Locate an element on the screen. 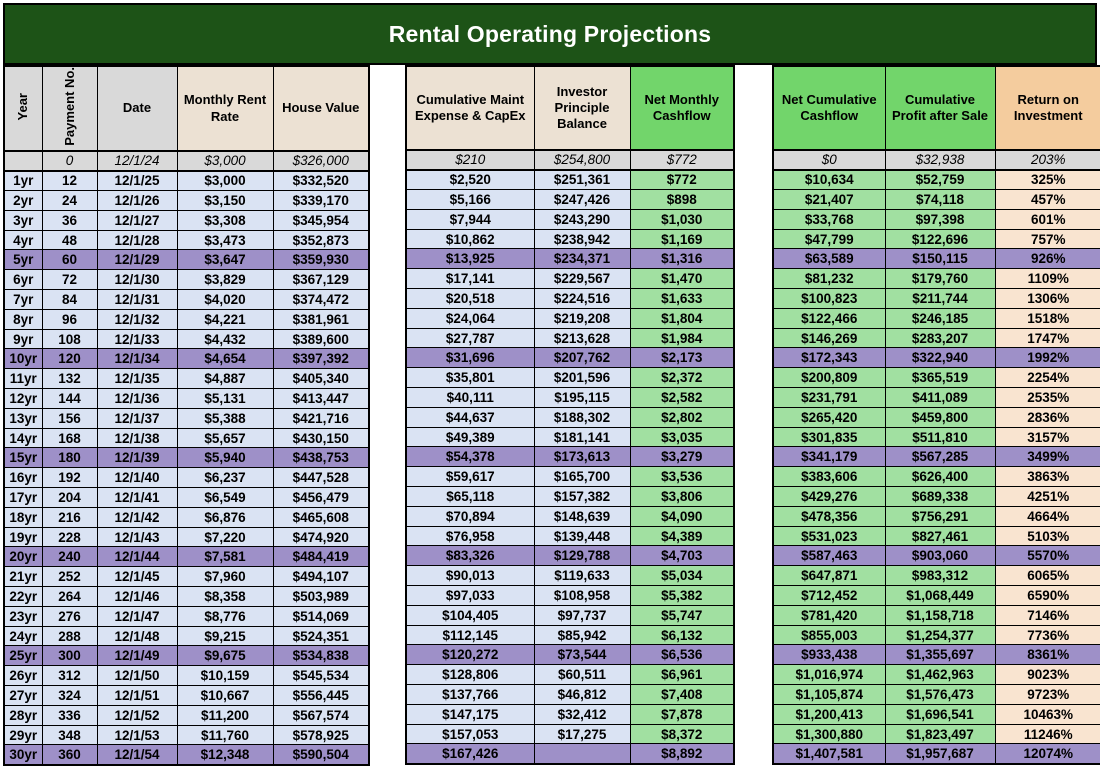 This screenshot has height=775, width=1100. cell-roi: 757% is located at coordinates (1047, 239).